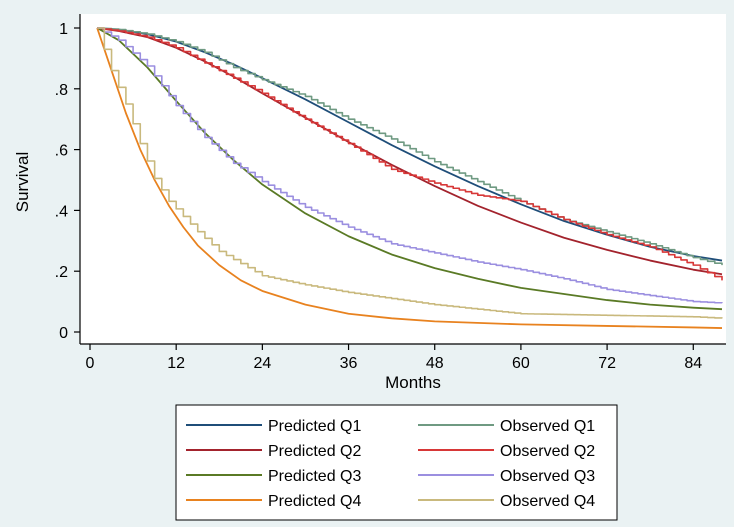 This screenshot has height=527, width=734. I want to click on legend-label: Observed Q2, so click(547, 451).